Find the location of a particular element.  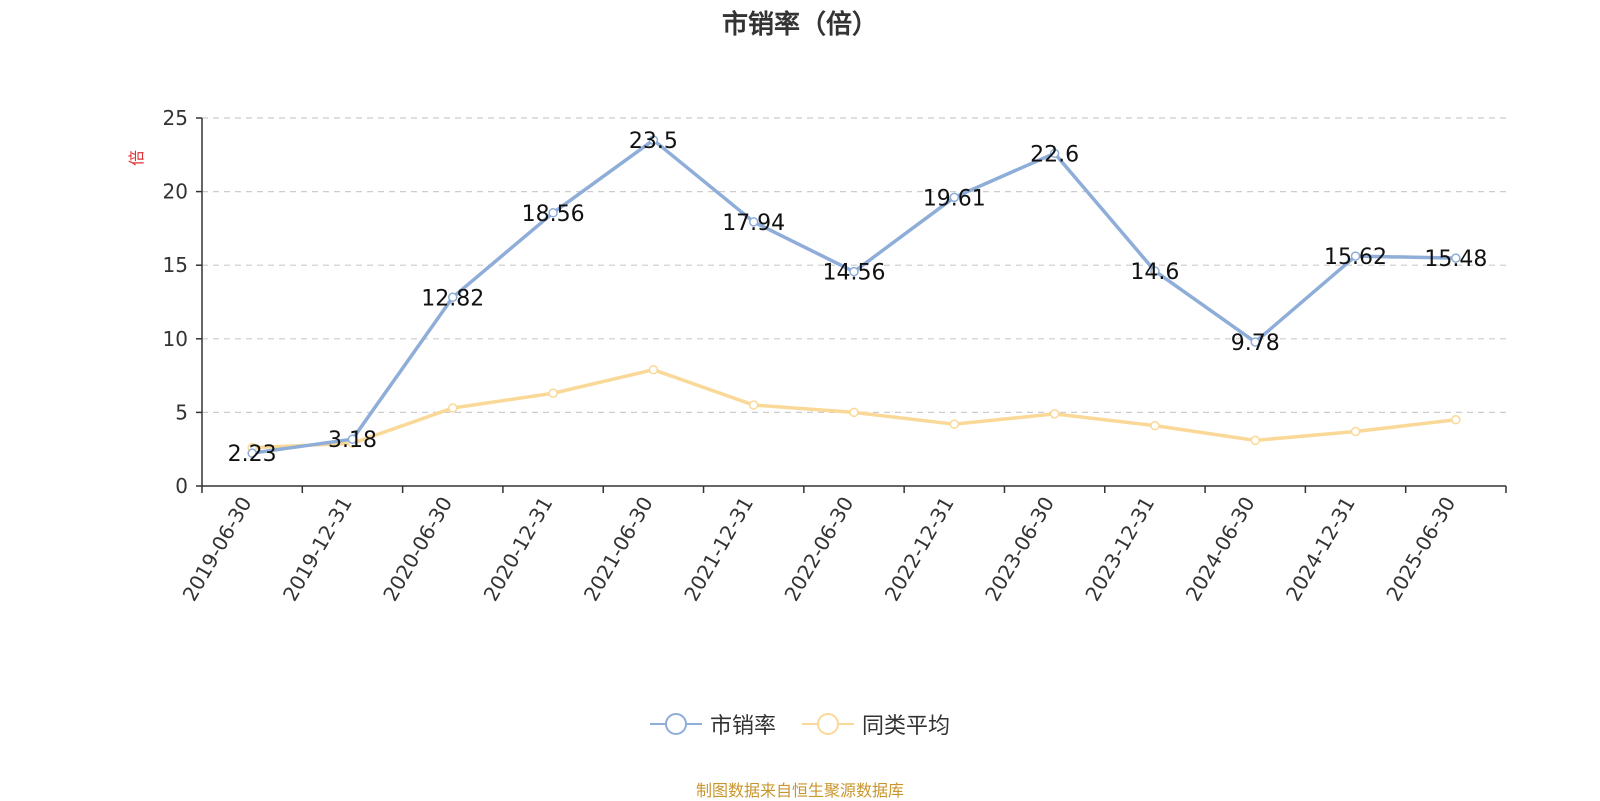

y-axis-unit-label: 倍 is located at coordinates (136, 158).